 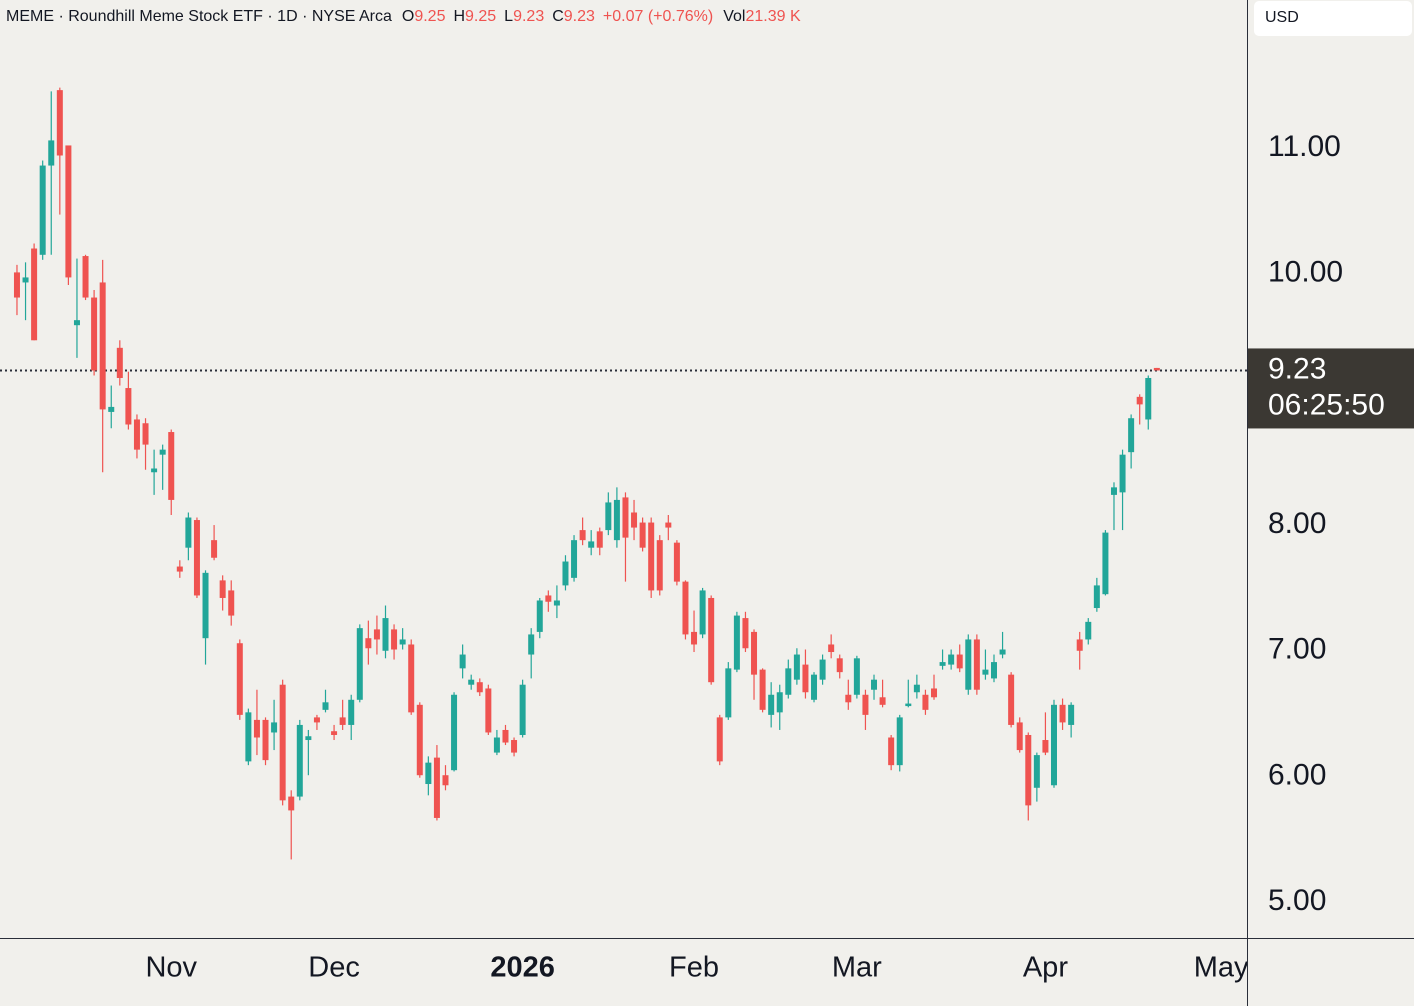 What do you see at coordinates (1304, 146) in the screenshot?
I see `y-tick-label: 11.00` at bounding box center [1304, 146].